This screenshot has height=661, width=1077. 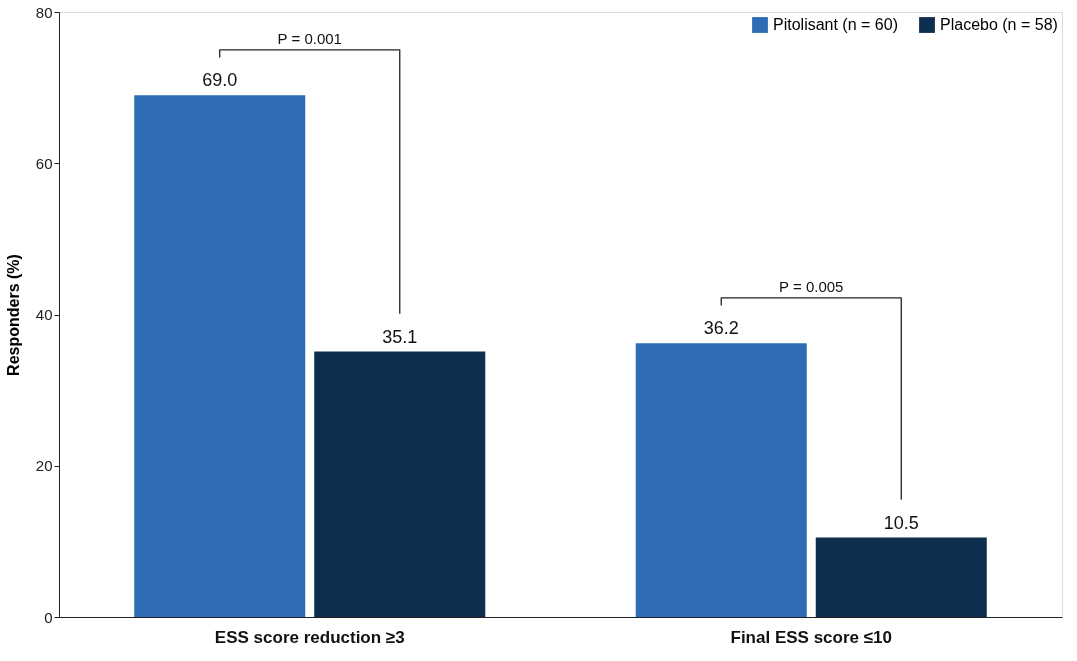 What do you see at coordinates (44, 12) in the screenshot?
I see `y-tick-label: 80` at bounding box center [44, 12].